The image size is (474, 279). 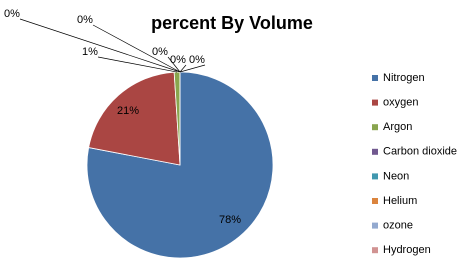 I want to click on legend-label: Nitrogen, so click(x=404, y=78).